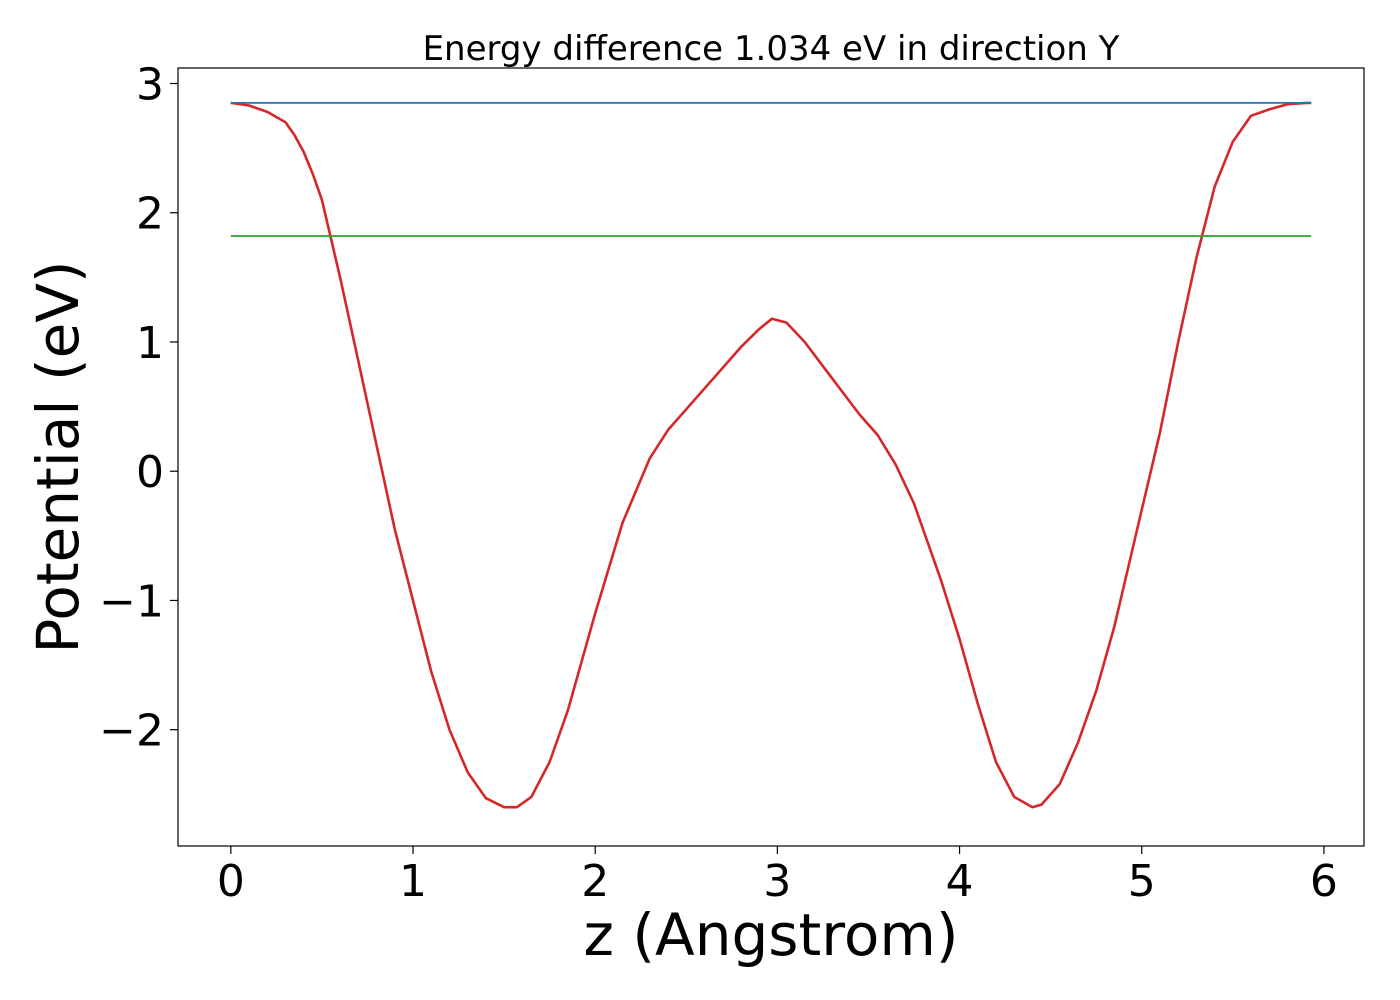 This screenshot has height=1000, width=1400. Describe the element at coordinates (150, 214) in the screenshot. I see `y-tick-label: 2` at that location.